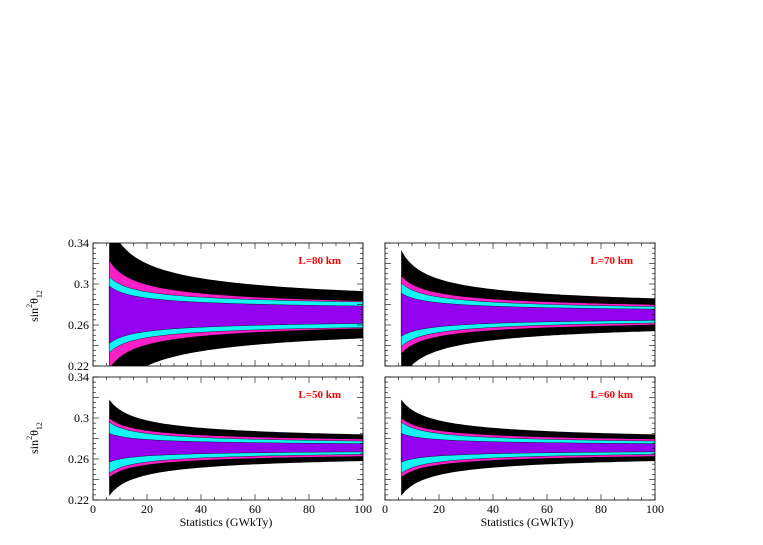 The width and height of the screenshot is (763, 545). I want to click on y-axis-title-bottom: sin2θ12, so click(34, 438).